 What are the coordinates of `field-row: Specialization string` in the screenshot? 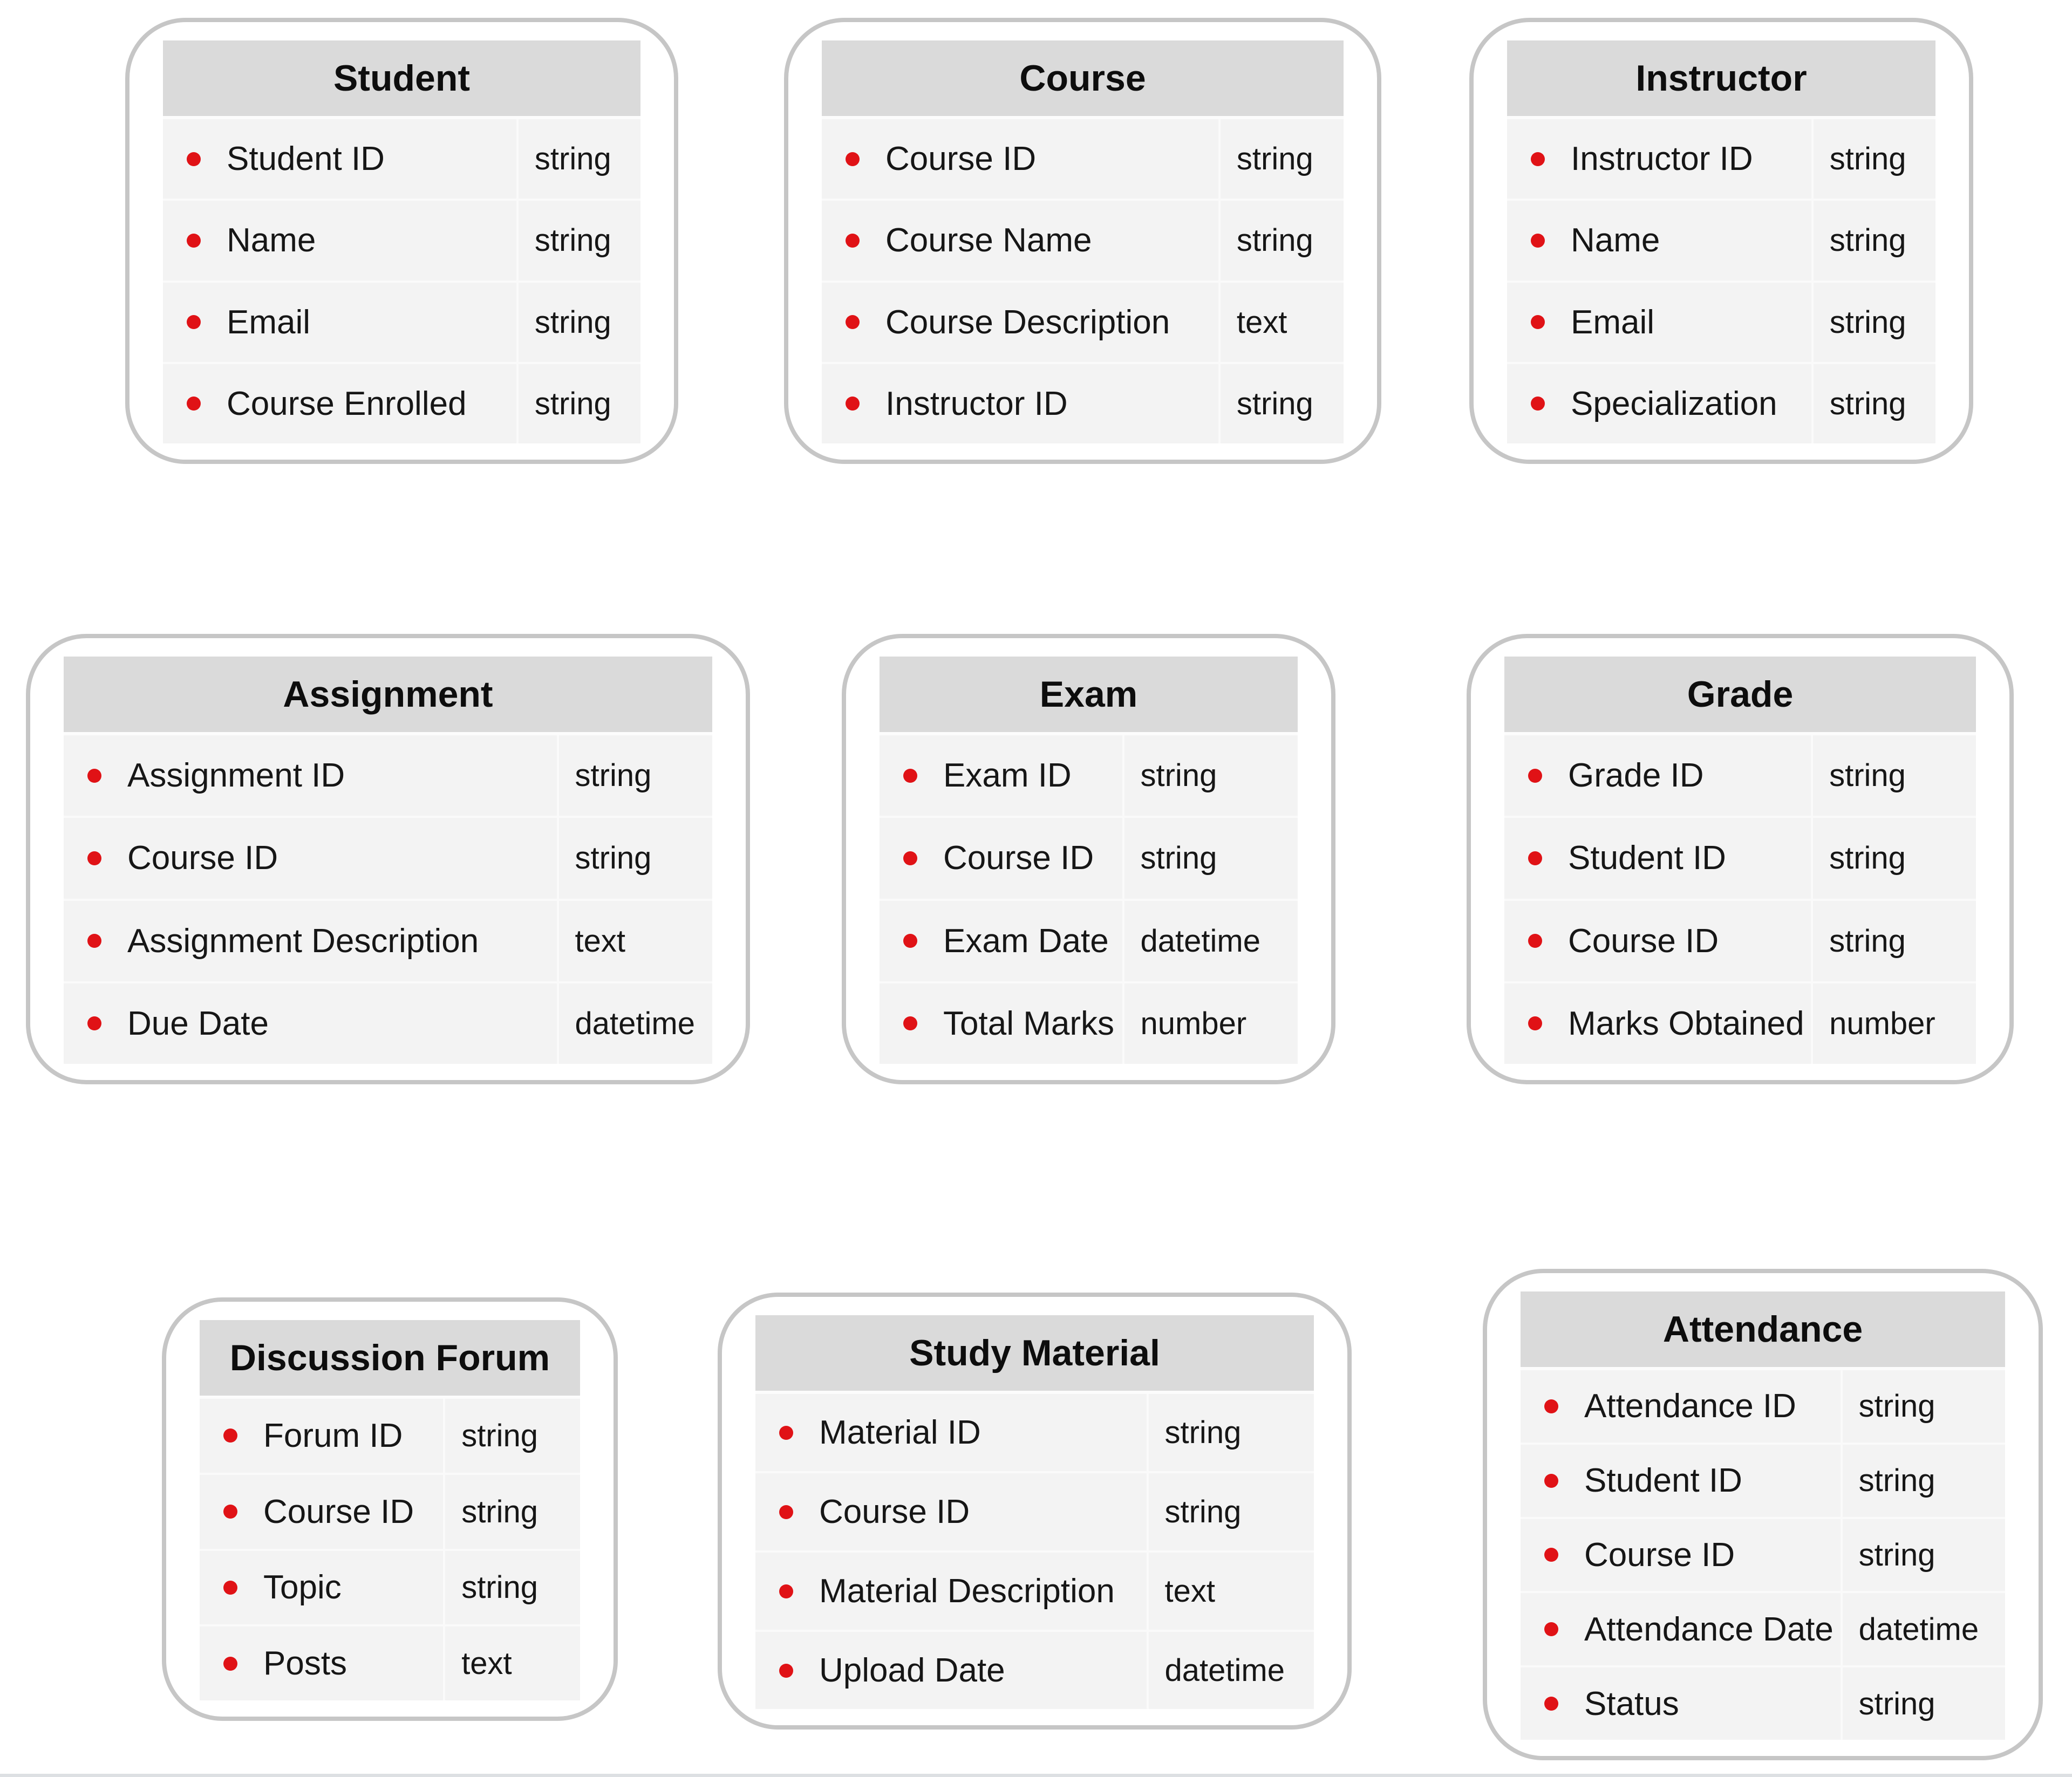 It's located at (1721, 402).